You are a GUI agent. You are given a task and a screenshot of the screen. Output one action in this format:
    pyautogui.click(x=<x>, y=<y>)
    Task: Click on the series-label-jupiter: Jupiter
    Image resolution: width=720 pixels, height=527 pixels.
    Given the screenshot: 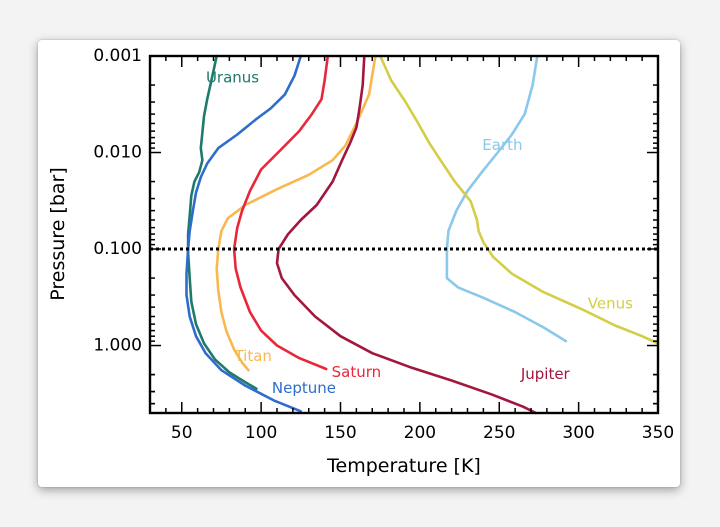 What is the action you would take?
    pyautogui.click(x=545, y=374)
    